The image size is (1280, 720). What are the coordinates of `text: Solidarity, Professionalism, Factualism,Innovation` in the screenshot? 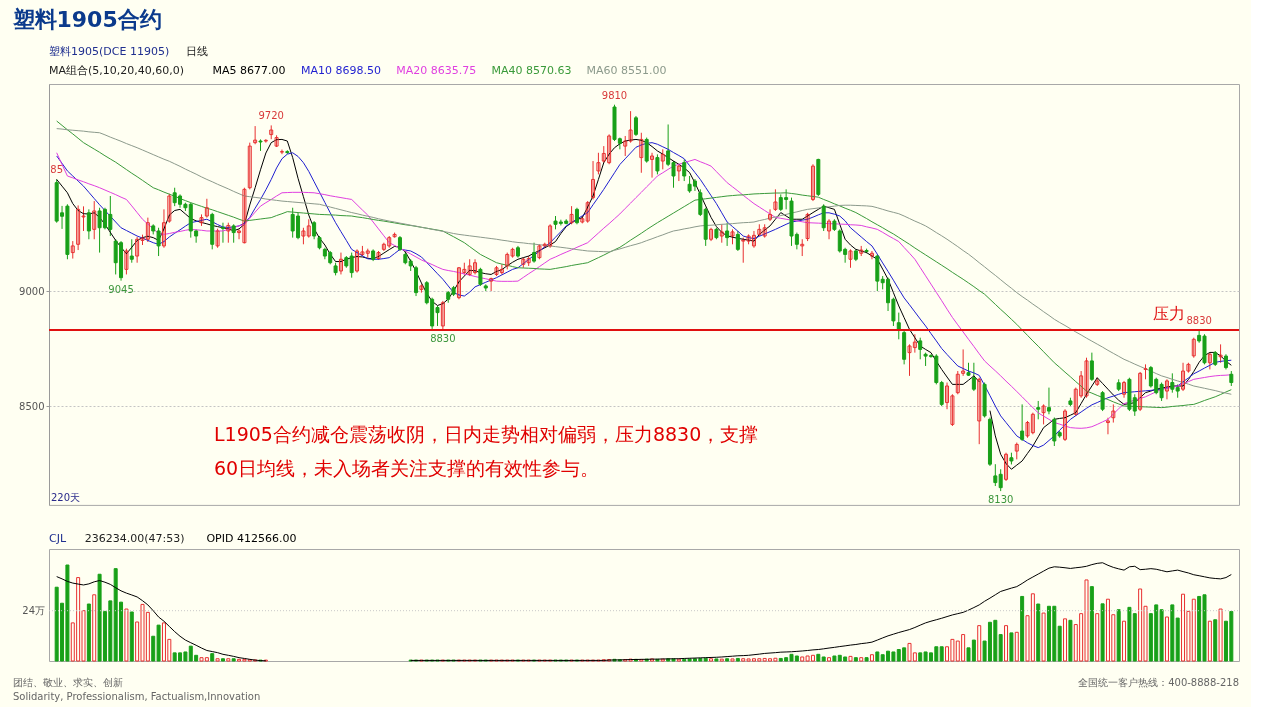 It's located at (137, 696).